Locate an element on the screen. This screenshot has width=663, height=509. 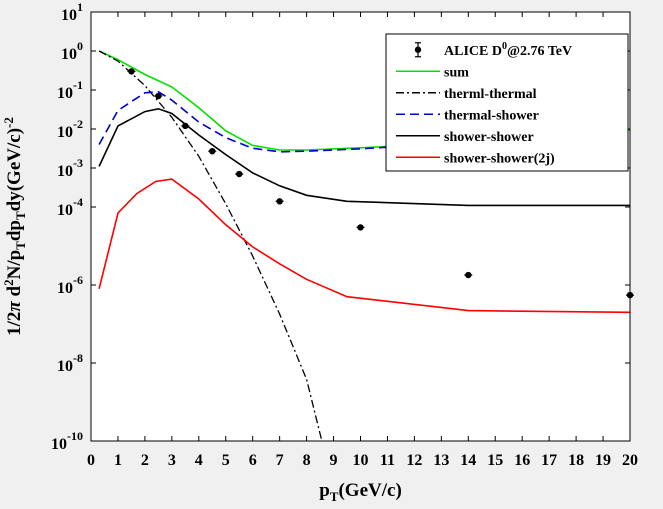
legend-label: therml-thermal is located at coordinates (490, 94).